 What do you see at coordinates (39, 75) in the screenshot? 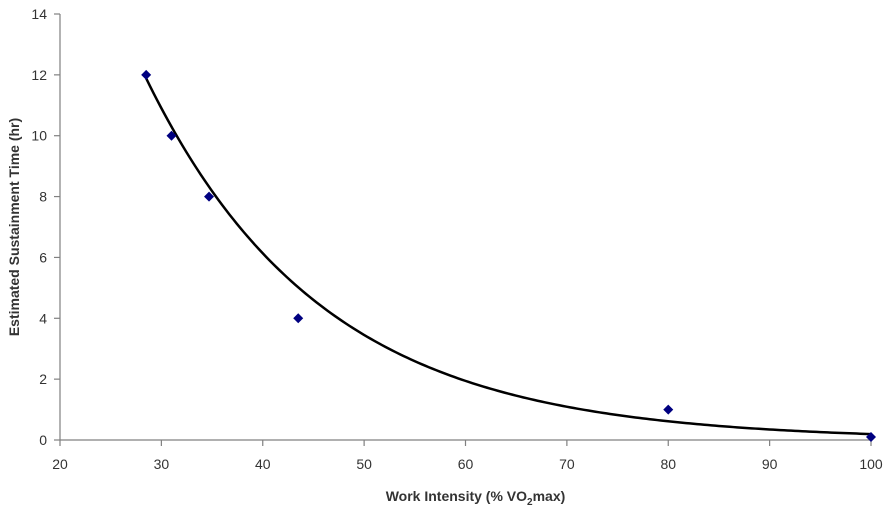
I see `y-tick-label: 12` at bounding box center [39, 75].